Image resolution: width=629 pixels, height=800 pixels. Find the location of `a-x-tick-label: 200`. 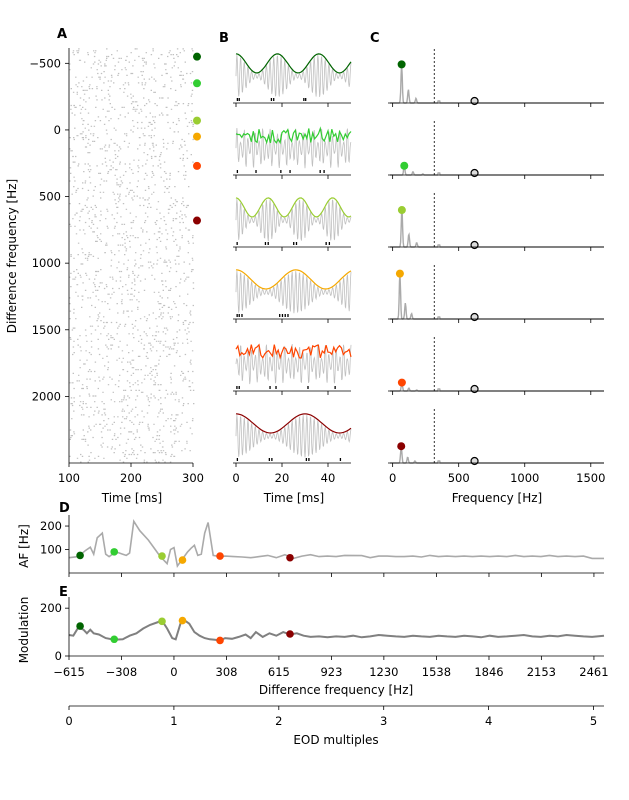

a-x-tick-label: 200 is located at coordinates (131, 478).